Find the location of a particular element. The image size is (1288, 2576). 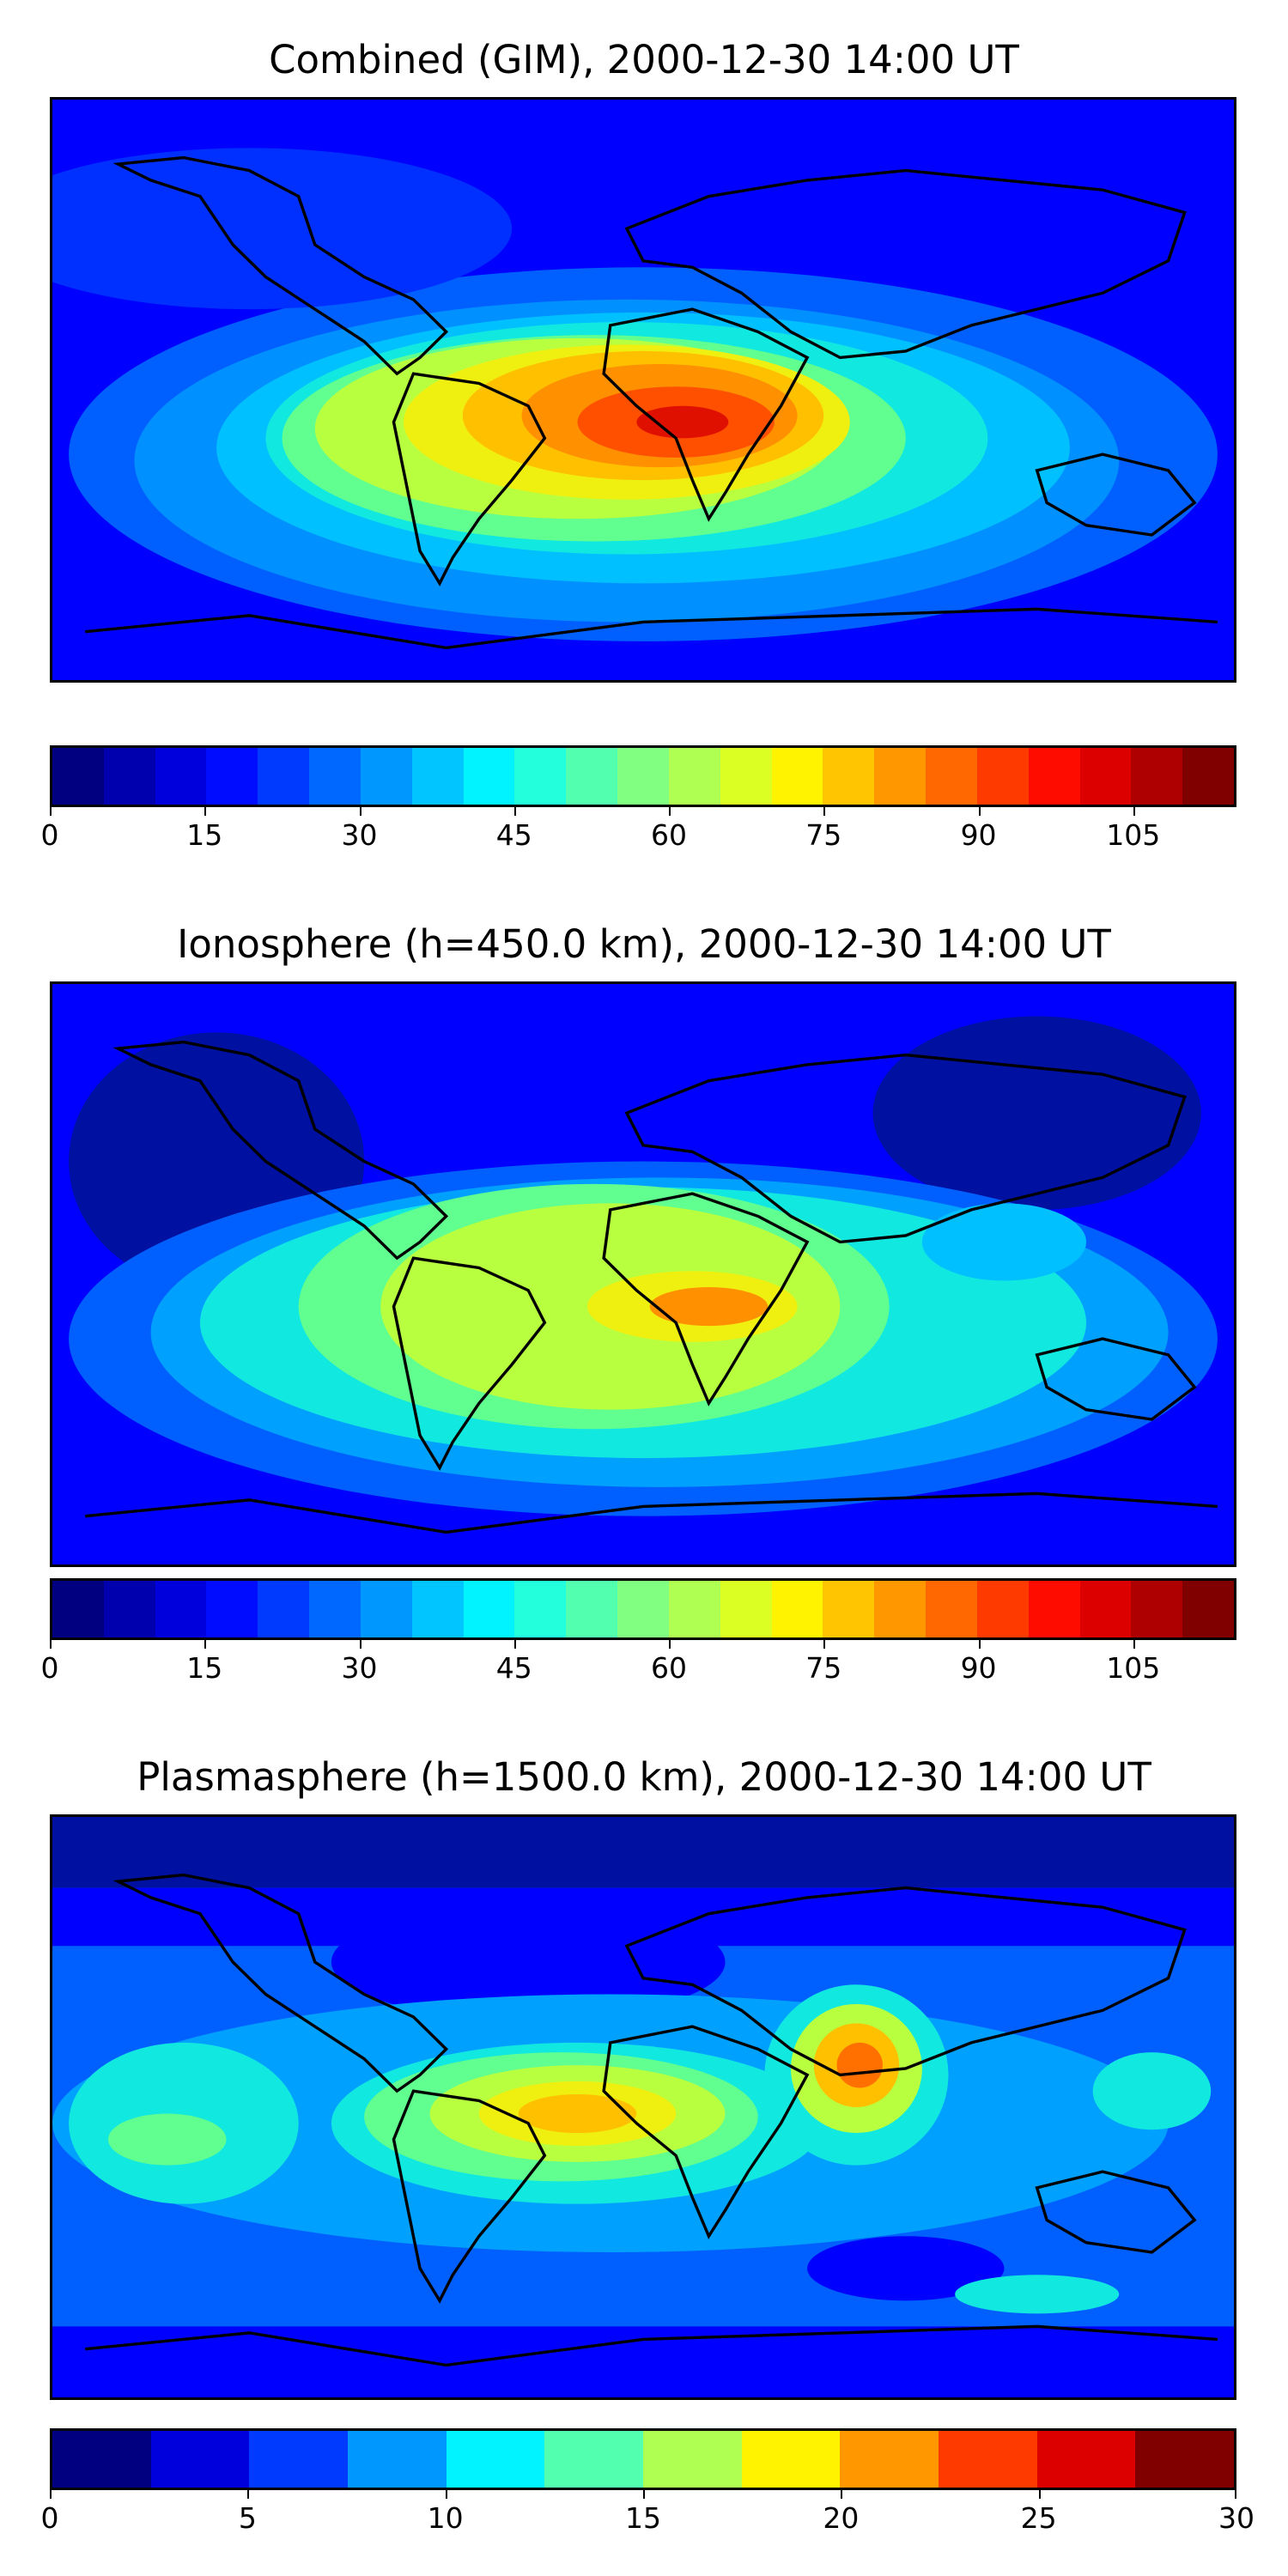

colorbar-ticks-plasmasphere: 0 5 10 15 20 25 30 is located at coordinates (648, 2513).